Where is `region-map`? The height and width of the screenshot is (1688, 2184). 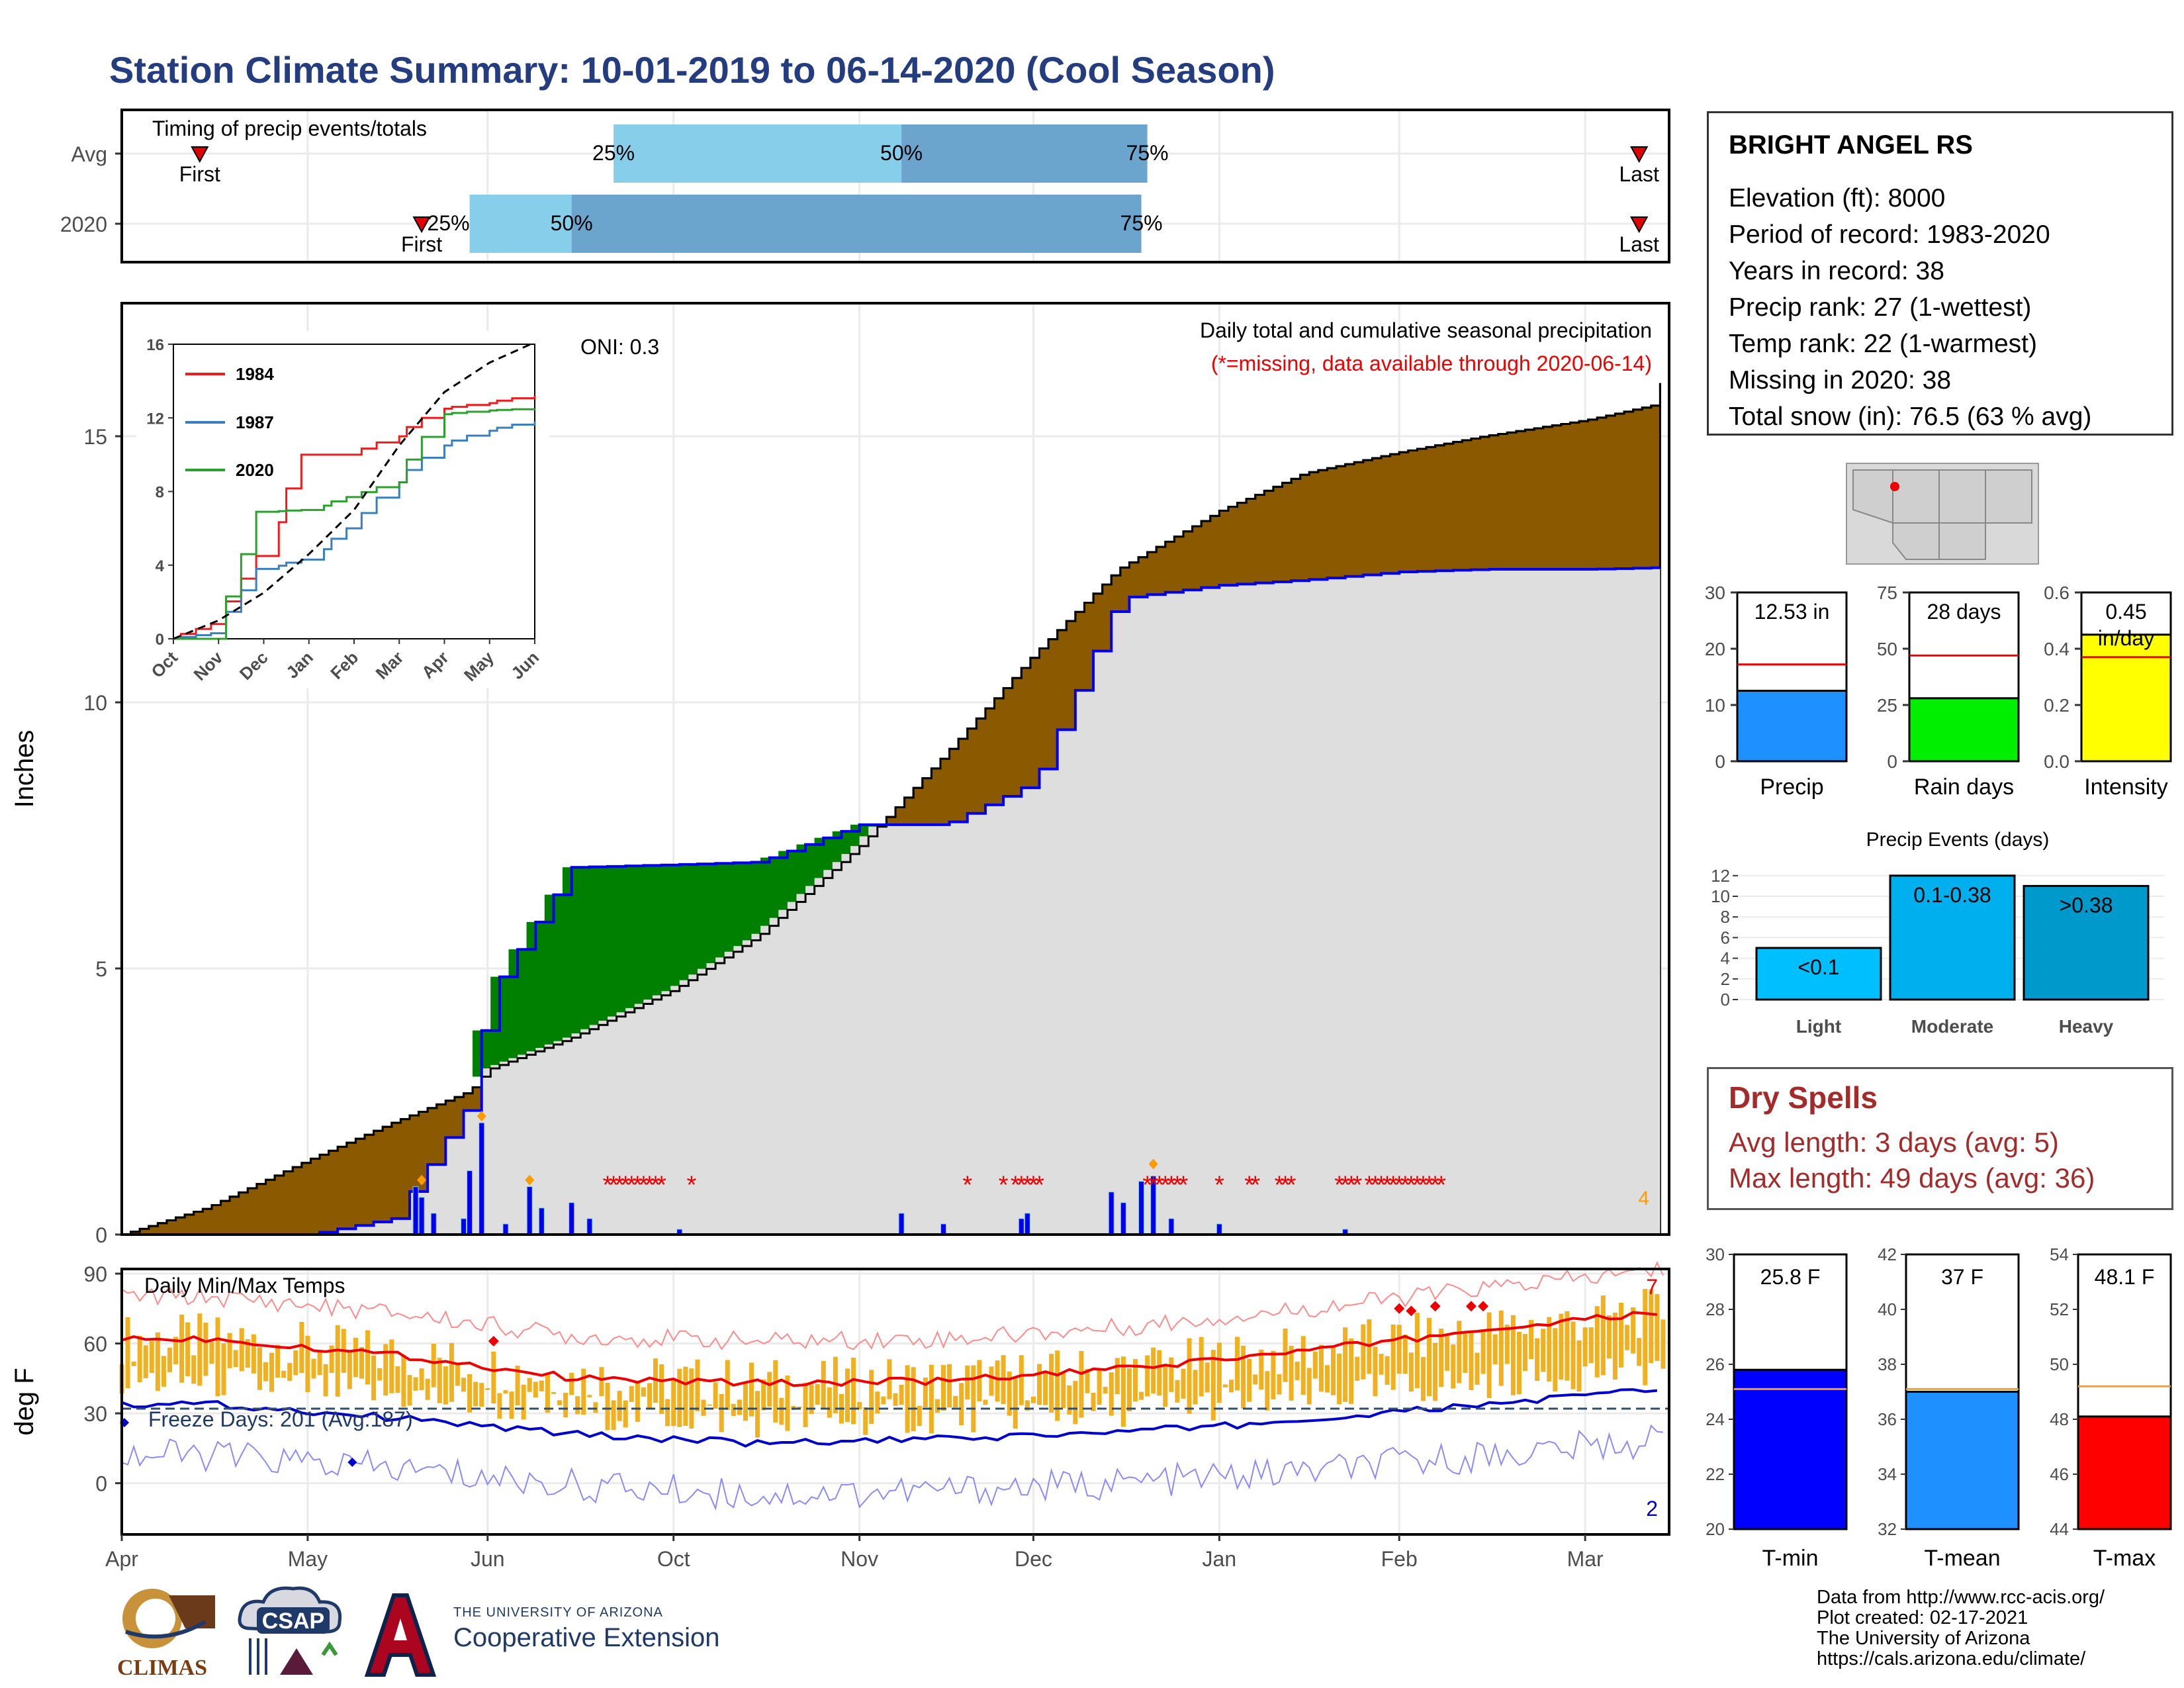
region-map is located at coordinates (1942, 514).